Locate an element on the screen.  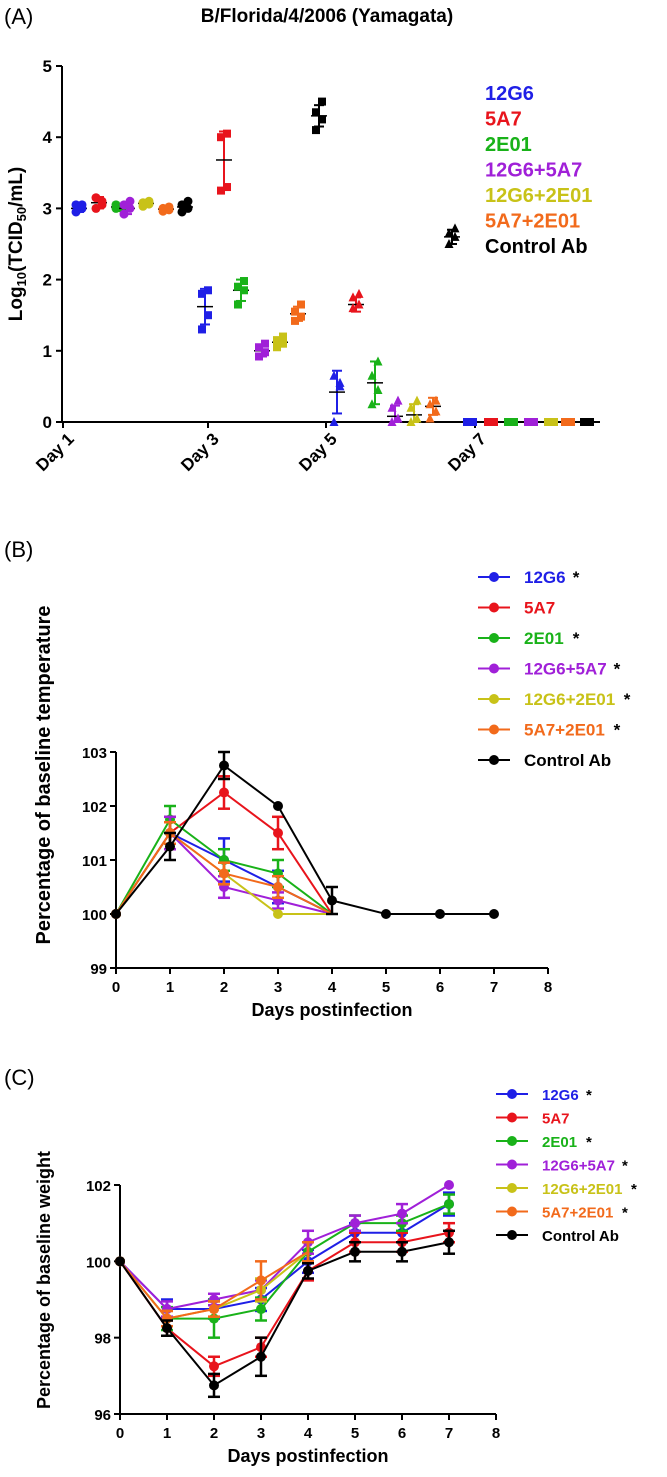
panel-b-series-12g6 is located at coordinates (222, 867).